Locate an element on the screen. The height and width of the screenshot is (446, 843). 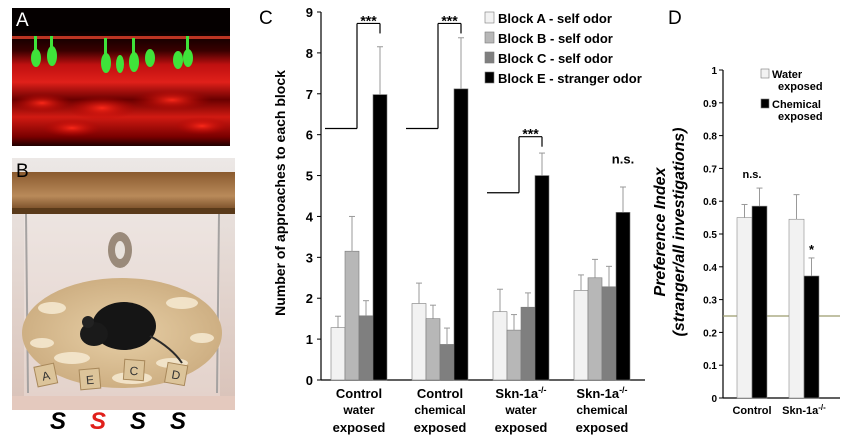
y-tick-label: 8 is located at coordinates (309, 53).